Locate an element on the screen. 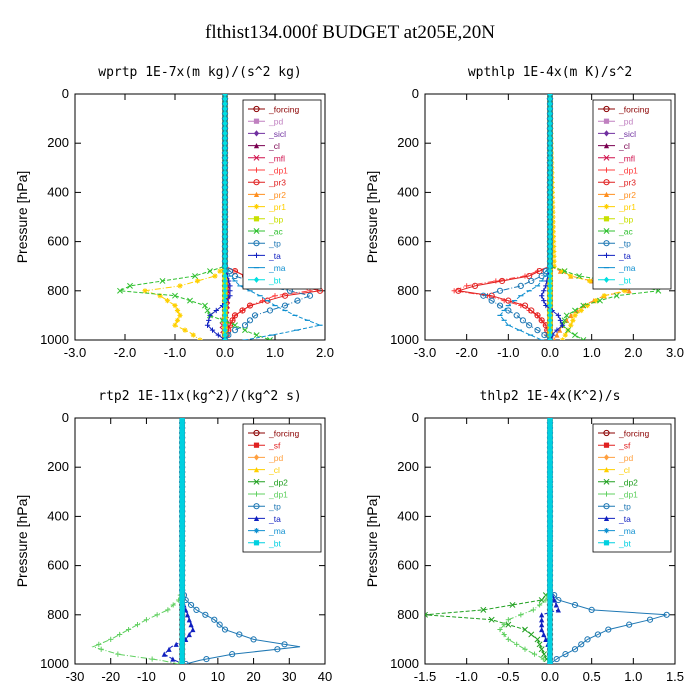  legend-entry: _bt is located at coordinates (624, 543).